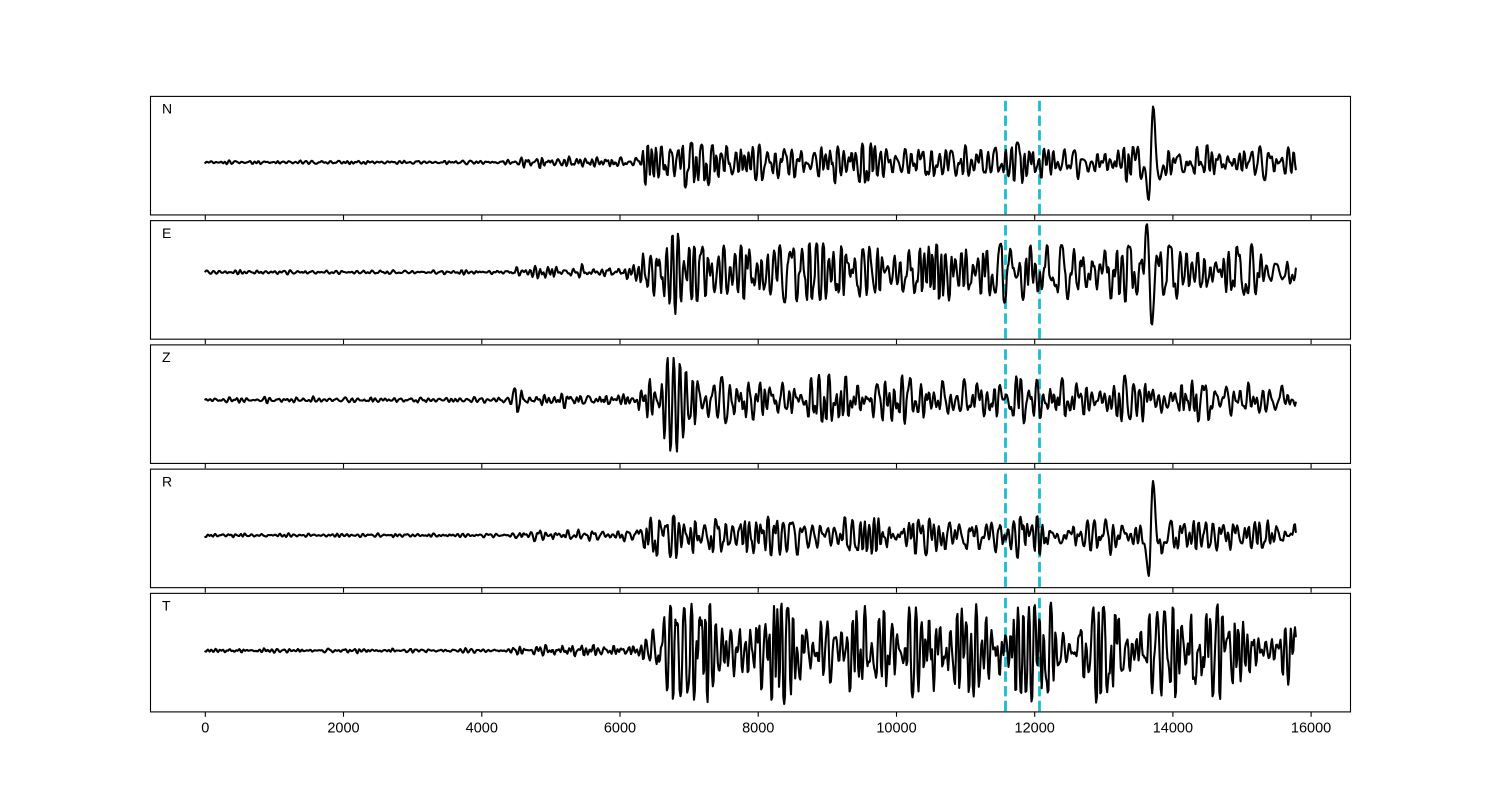  What do you see at coordinates (166, 233) in the screenshot?
I see `svg-text: E` at bounding box center [166, 233].